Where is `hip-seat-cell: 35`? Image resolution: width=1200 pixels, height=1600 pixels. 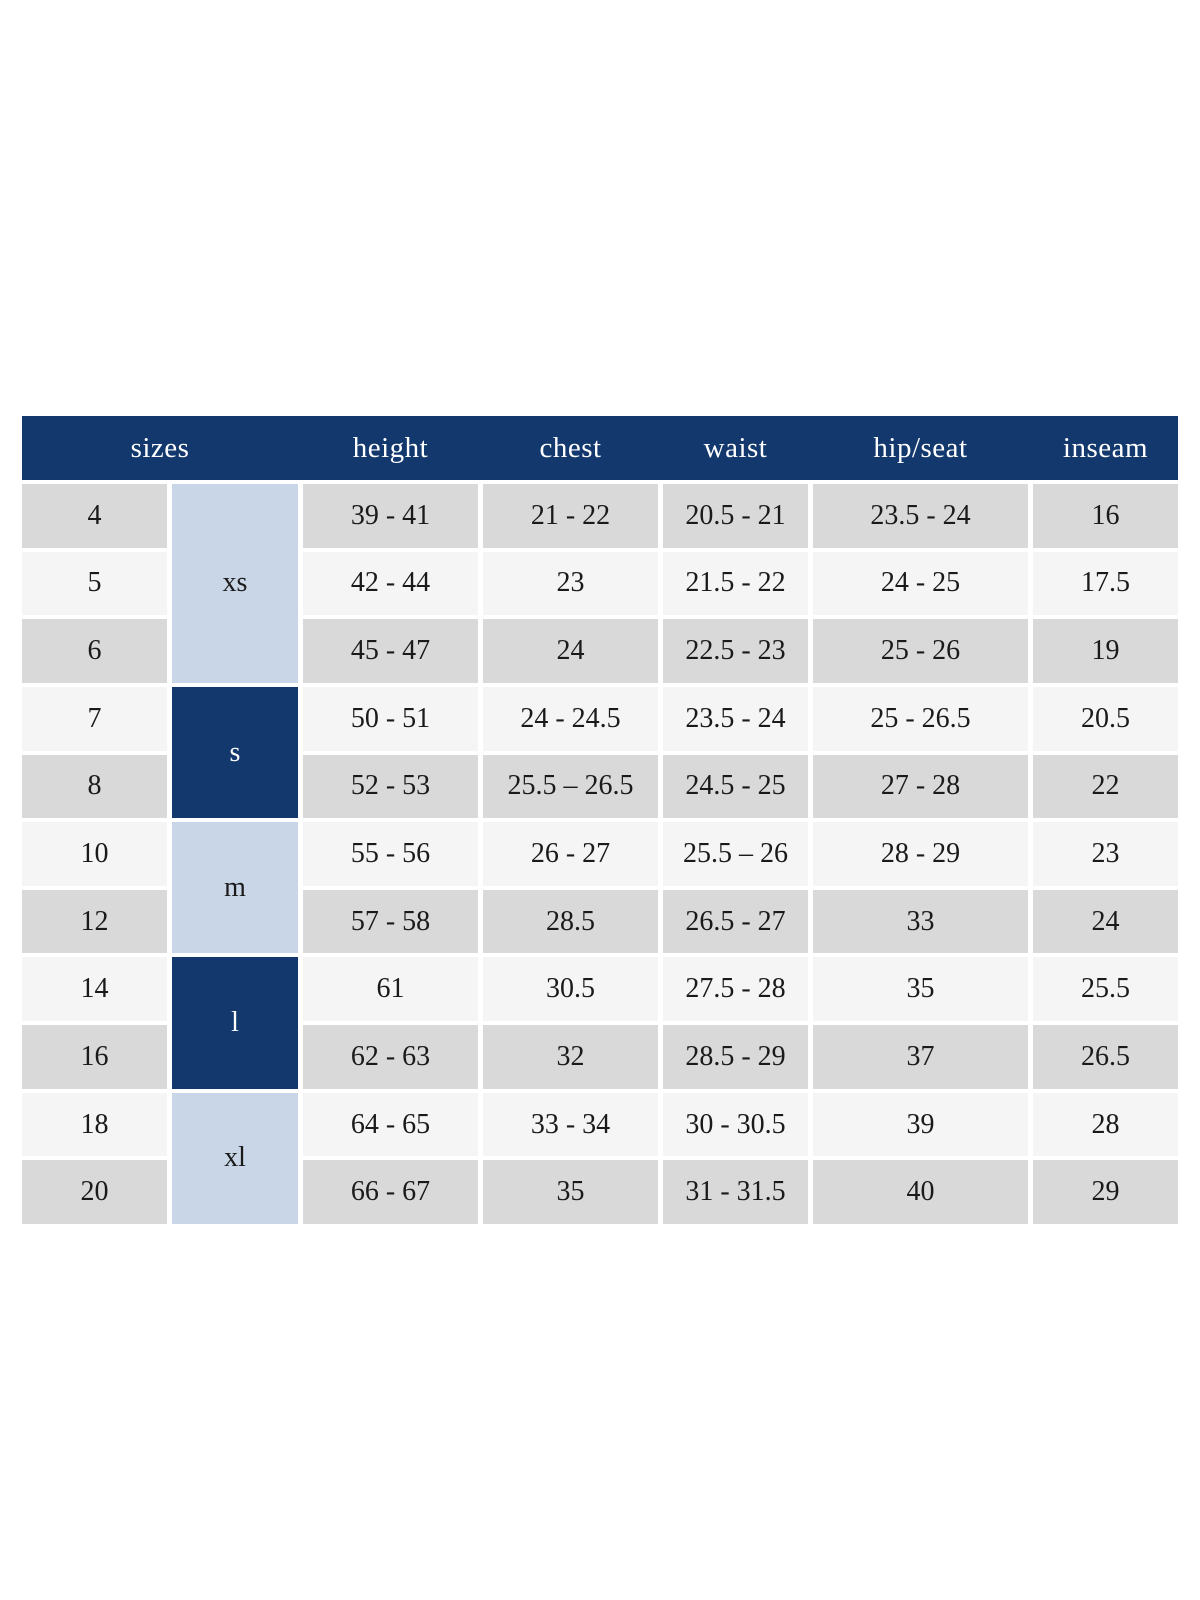 hip-seat-cell: 35 is located at coordinates (920, 989).